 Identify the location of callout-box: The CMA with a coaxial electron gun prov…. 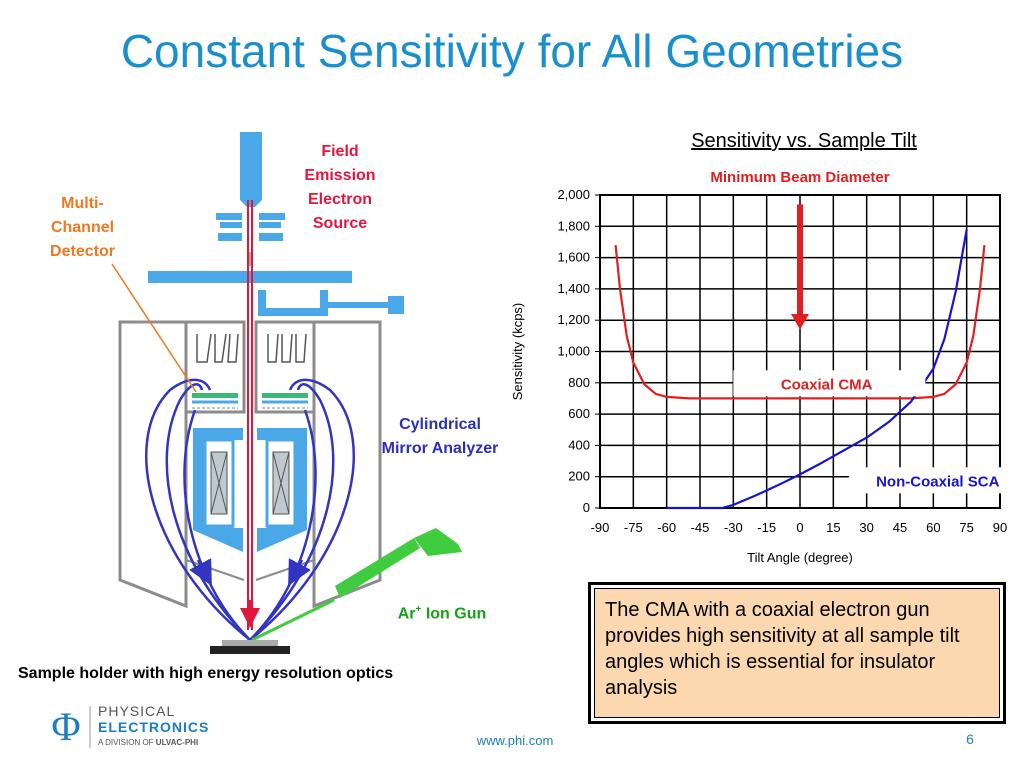
(797, 653).